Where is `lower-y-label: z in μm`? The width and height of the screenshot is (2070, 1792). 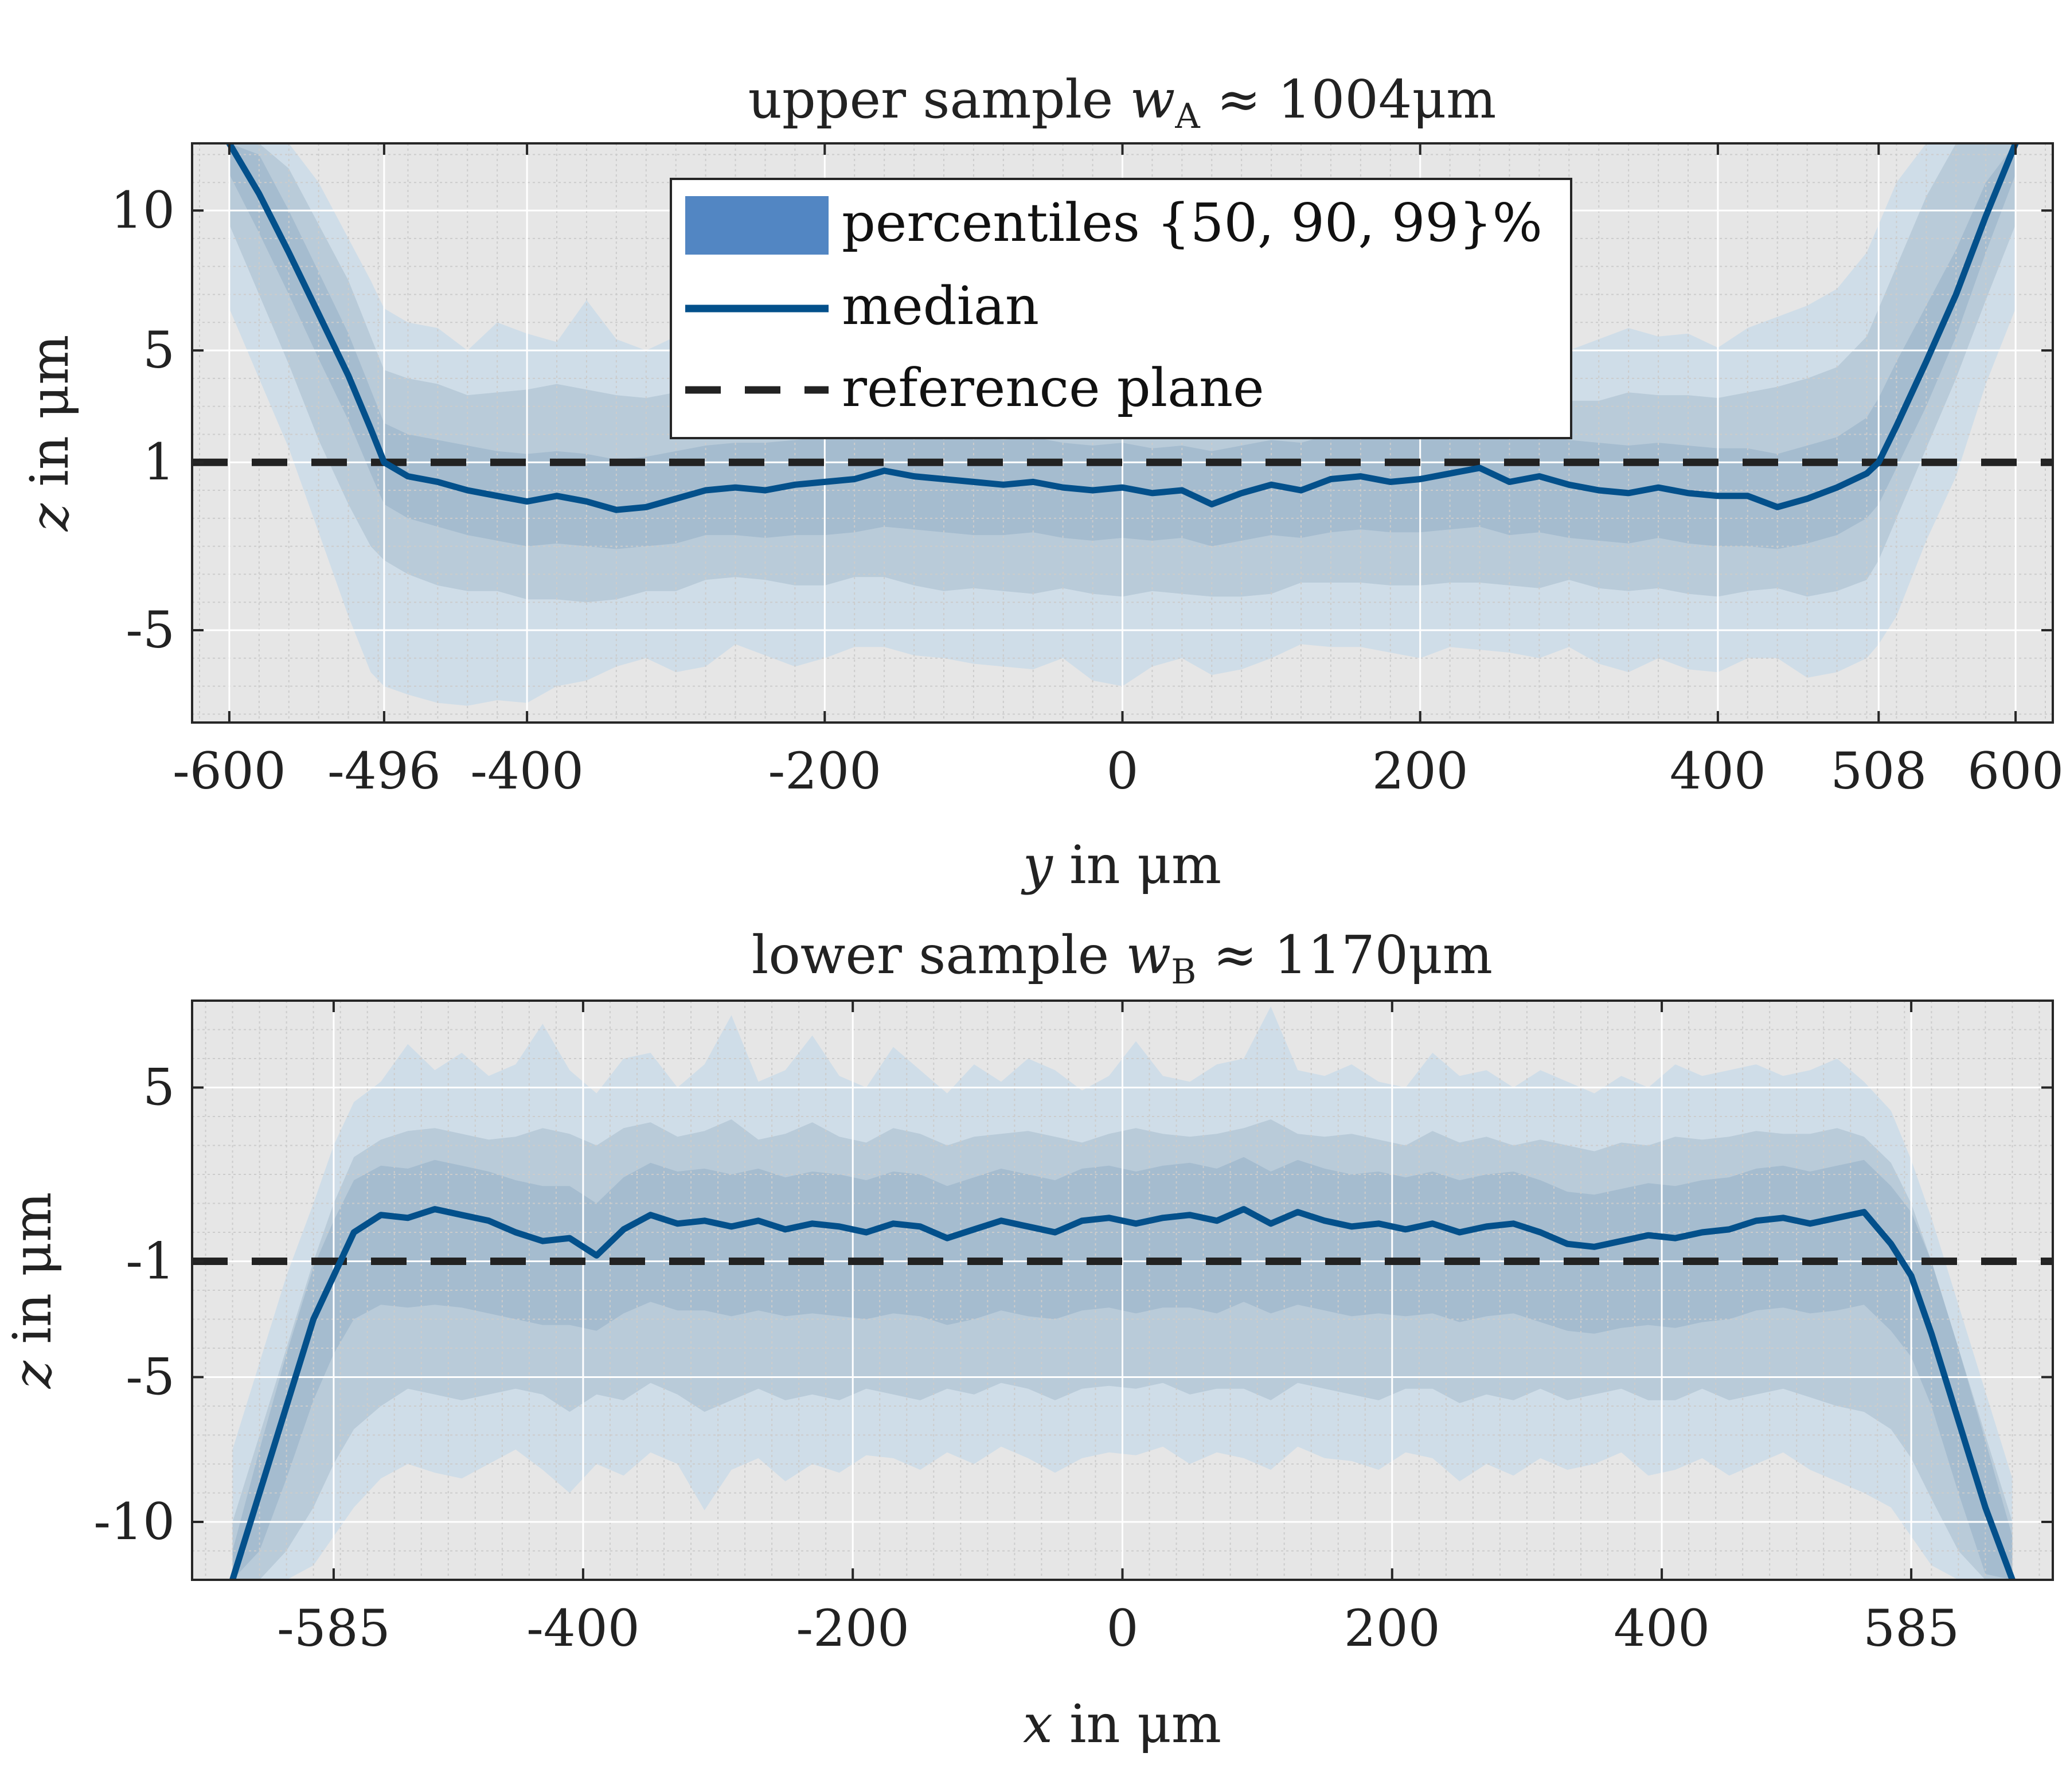 lower-y-label: z in μm is located at coordinates (32, 1290).